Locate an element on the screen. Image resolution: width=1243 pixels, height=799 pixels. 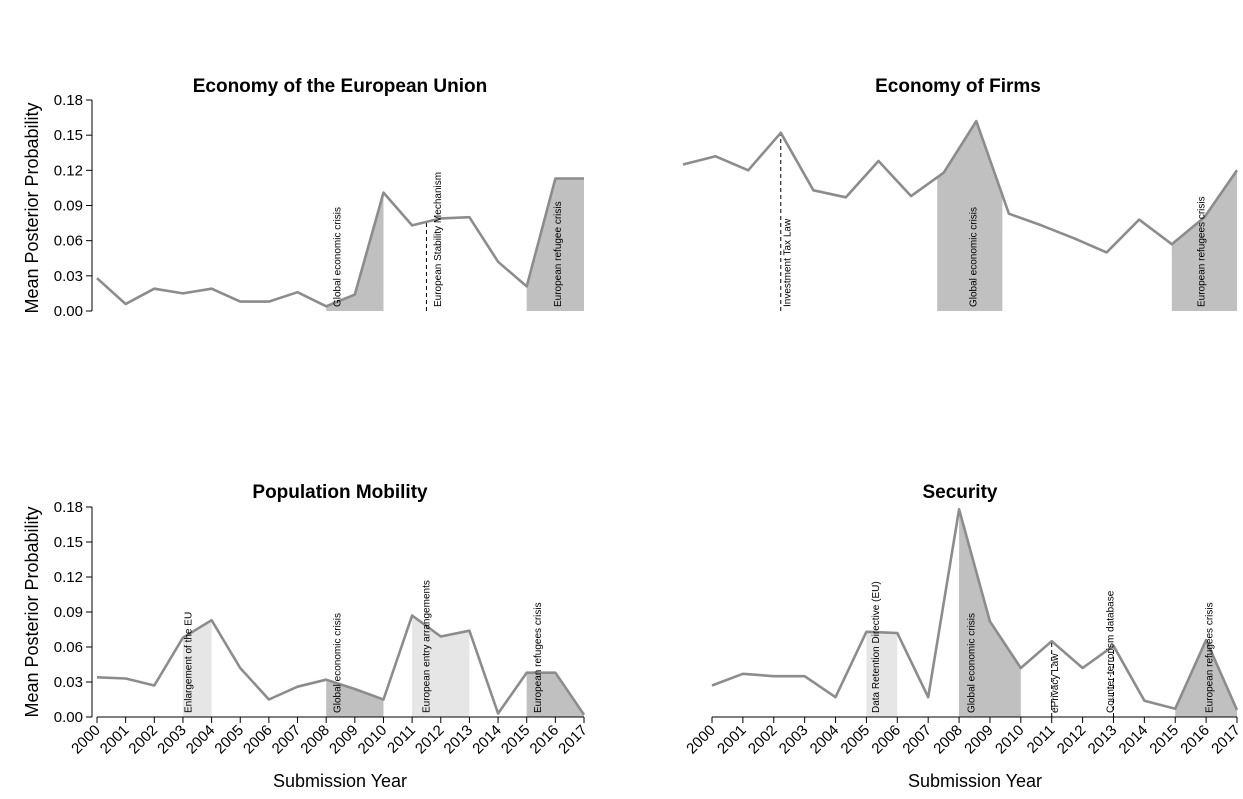
annotation-label: Counter-terrorism database is located at coordinates (1110, 651).